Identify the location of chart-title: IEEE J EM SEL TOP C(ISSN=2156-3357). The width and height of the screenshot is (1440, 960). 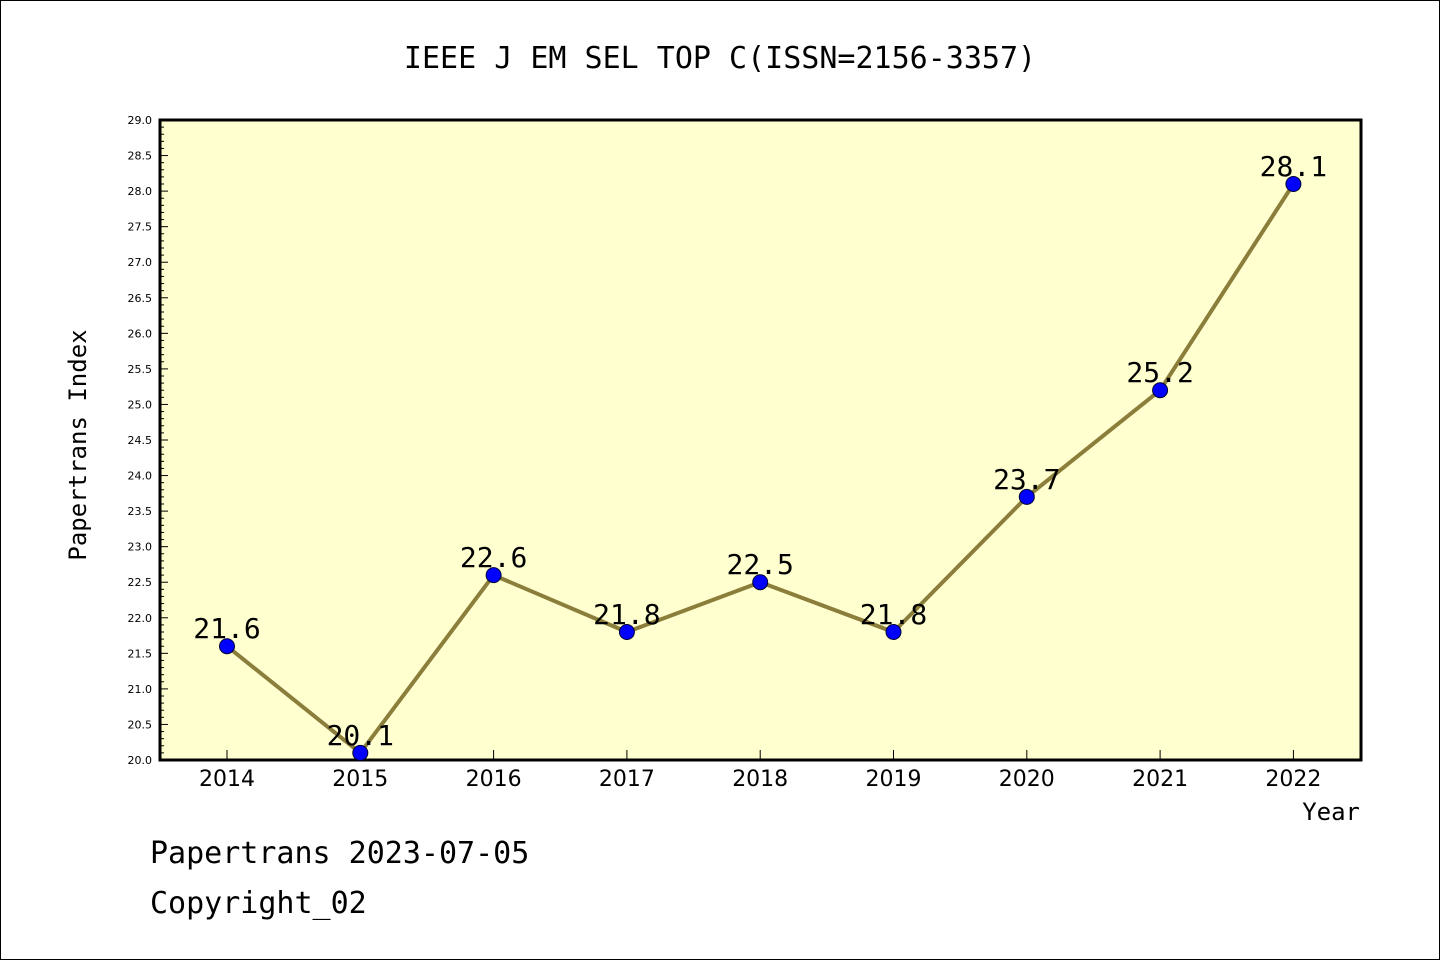
(720, 58).